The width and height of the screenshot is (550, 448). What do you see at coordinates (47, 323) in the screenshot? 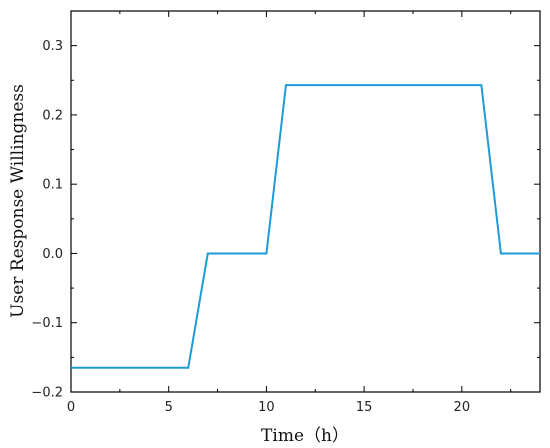
I see `y-tick-label: −0.1` at bounding box center [47, 323].